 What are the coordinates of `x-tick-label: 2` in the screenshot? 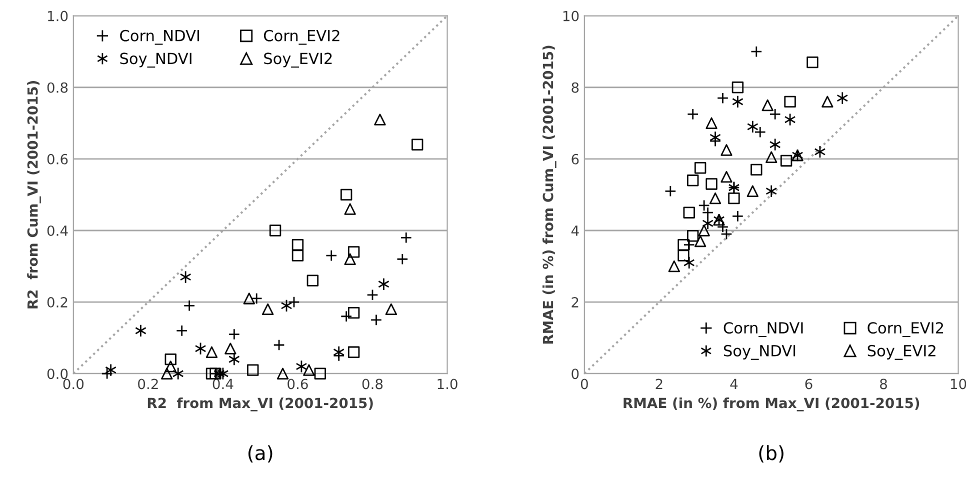 It's located at (659, 384).